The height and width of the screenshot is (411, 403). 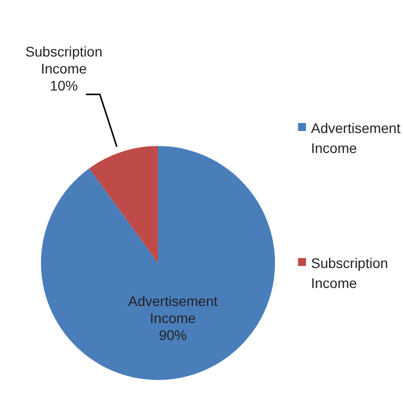 What do you see at coordinates (123, 204) in the screenshot?
I see `pie-slice` at bounding box center [123, 204].